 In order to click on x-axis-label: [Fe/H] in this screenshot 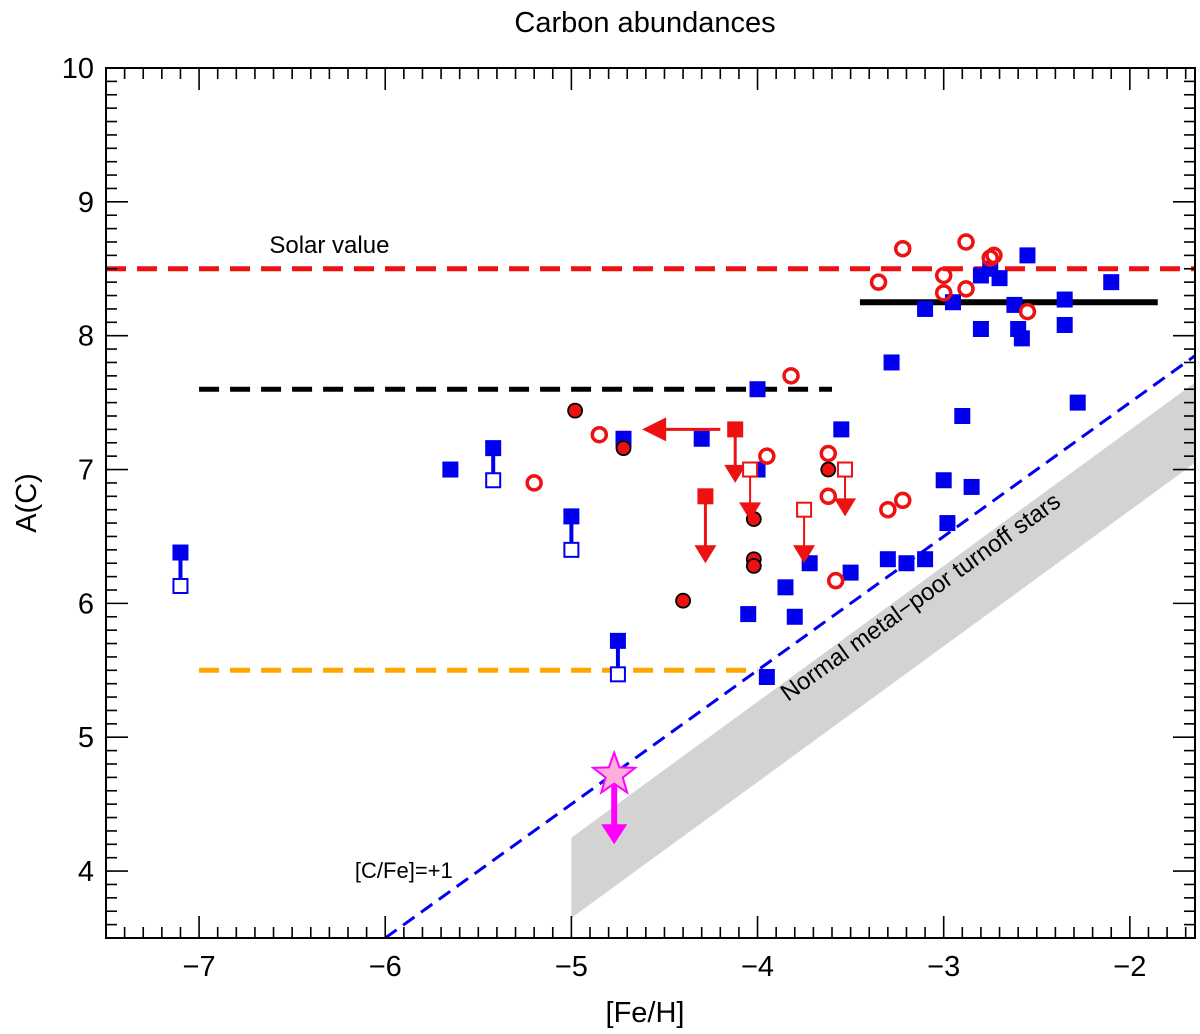, I will do `click(645, 1013)`.